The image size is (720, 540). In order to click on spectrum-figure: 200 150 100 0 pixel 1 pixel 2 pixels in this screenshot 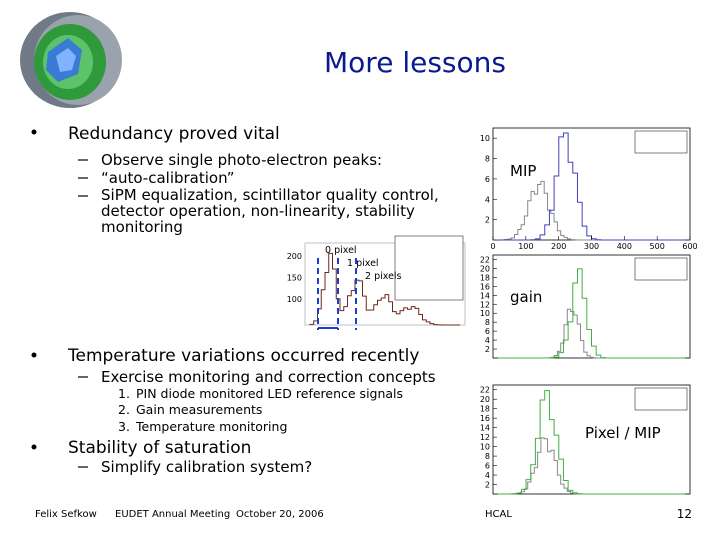, I will do `click(376, 282)`.